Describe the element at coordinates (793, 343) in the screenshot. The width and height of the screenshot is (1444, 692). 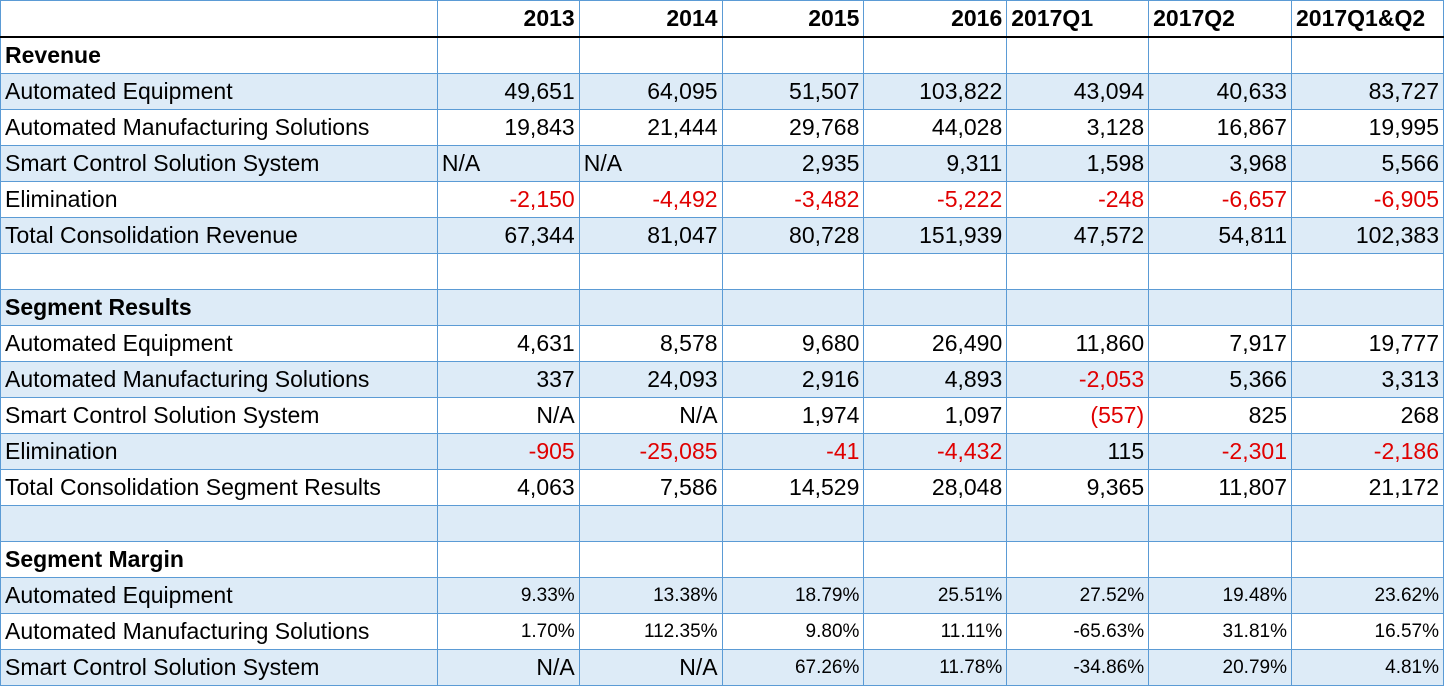
I see `value-cell: 9,680` at that location.